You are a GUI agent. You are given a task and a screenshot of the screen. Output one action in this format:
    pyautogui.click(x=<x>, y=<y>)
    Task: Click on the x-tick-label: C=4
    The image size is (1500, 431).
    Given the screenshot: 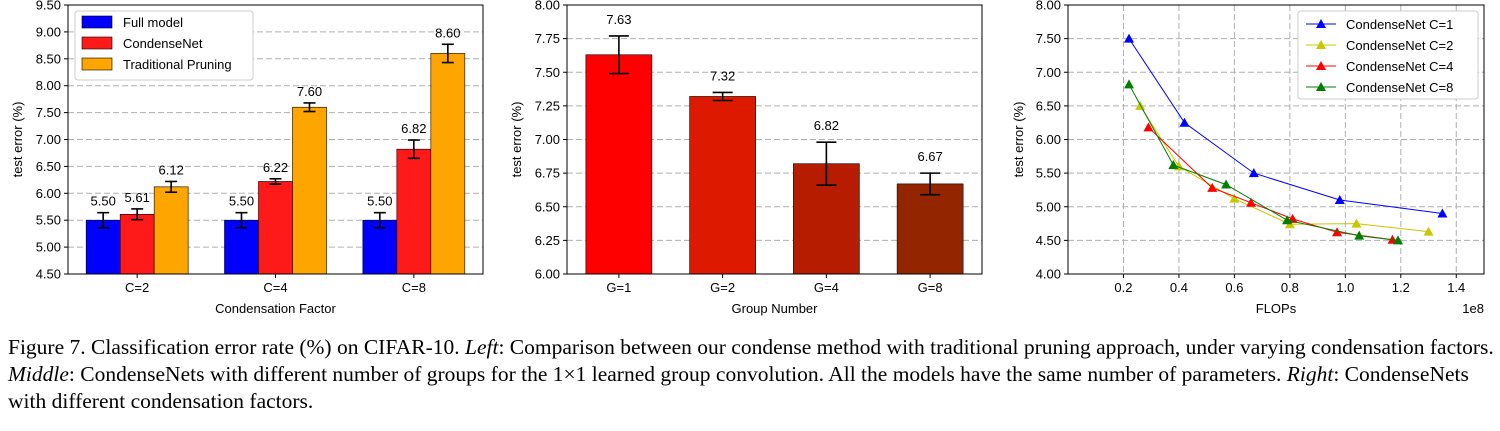 What is the action you would take?
    pyautogui.click(x=275, y=287)
    